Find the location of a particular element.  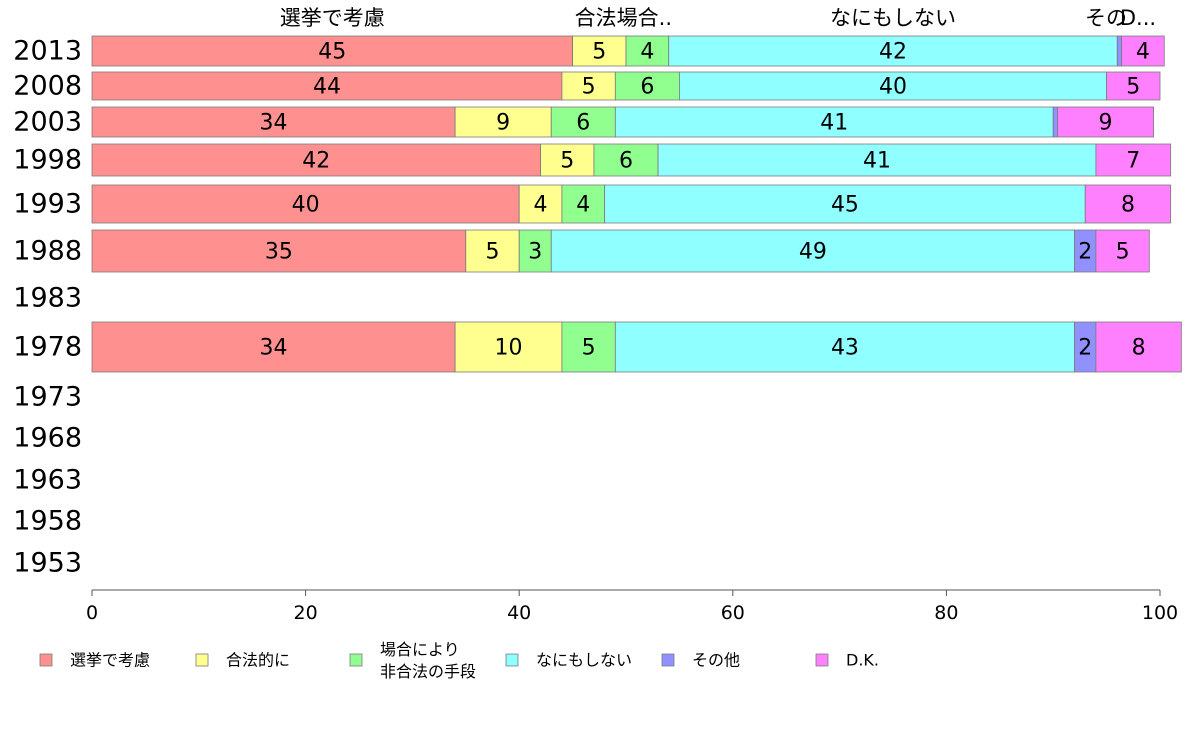

y-tick-label: 2008 is located at coordinates (47, 86).